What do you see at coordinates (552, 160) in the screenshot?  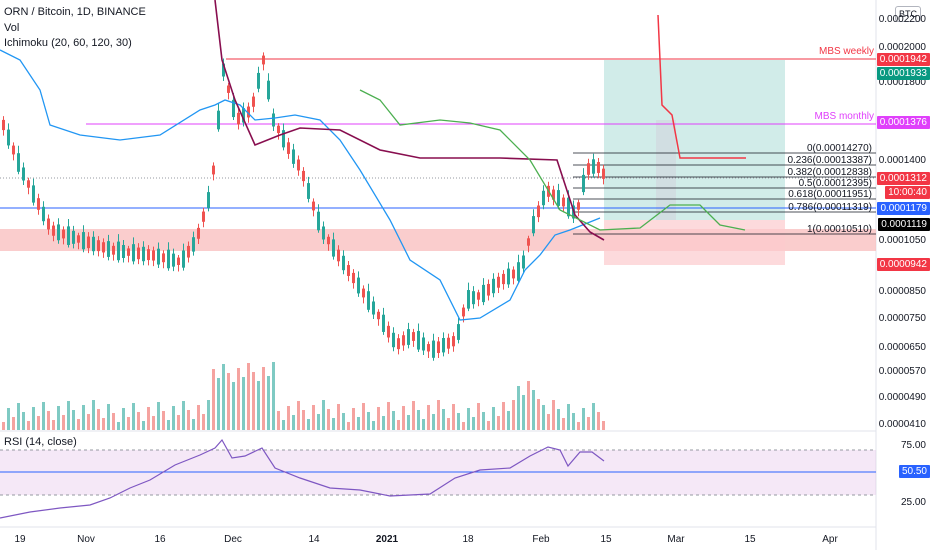 I see `ichimoku-lagging-span` at bounding box center [552, 160].